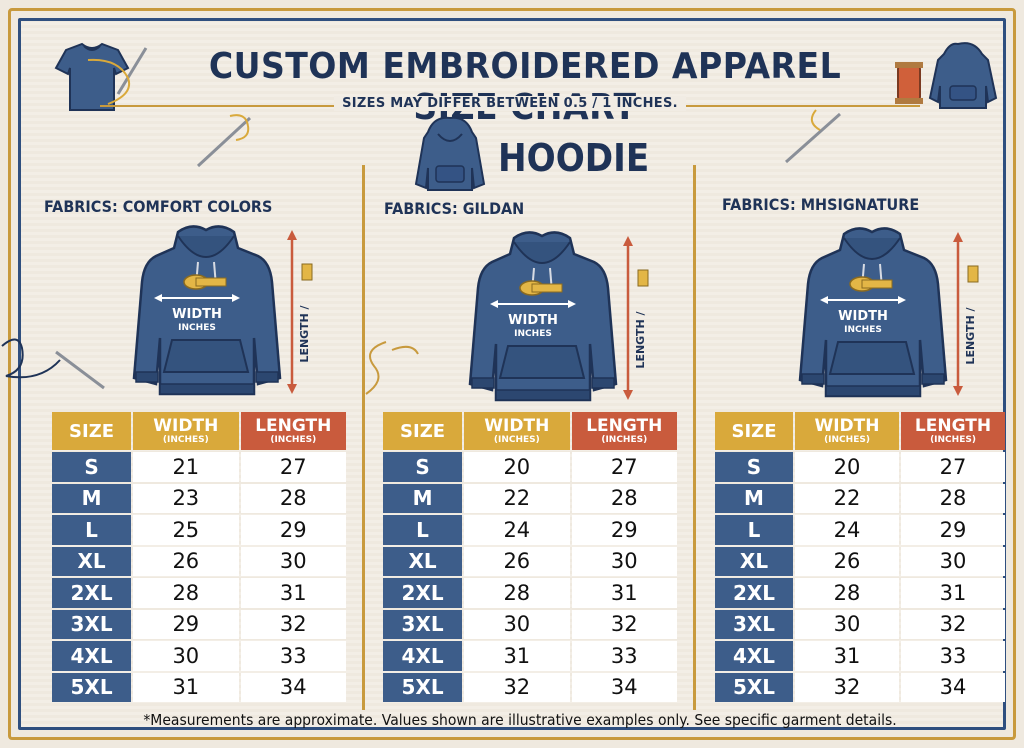  I want to click on hoodie-illustration-3: WIDTH INCHES LENGTH /, so click(888, 312).